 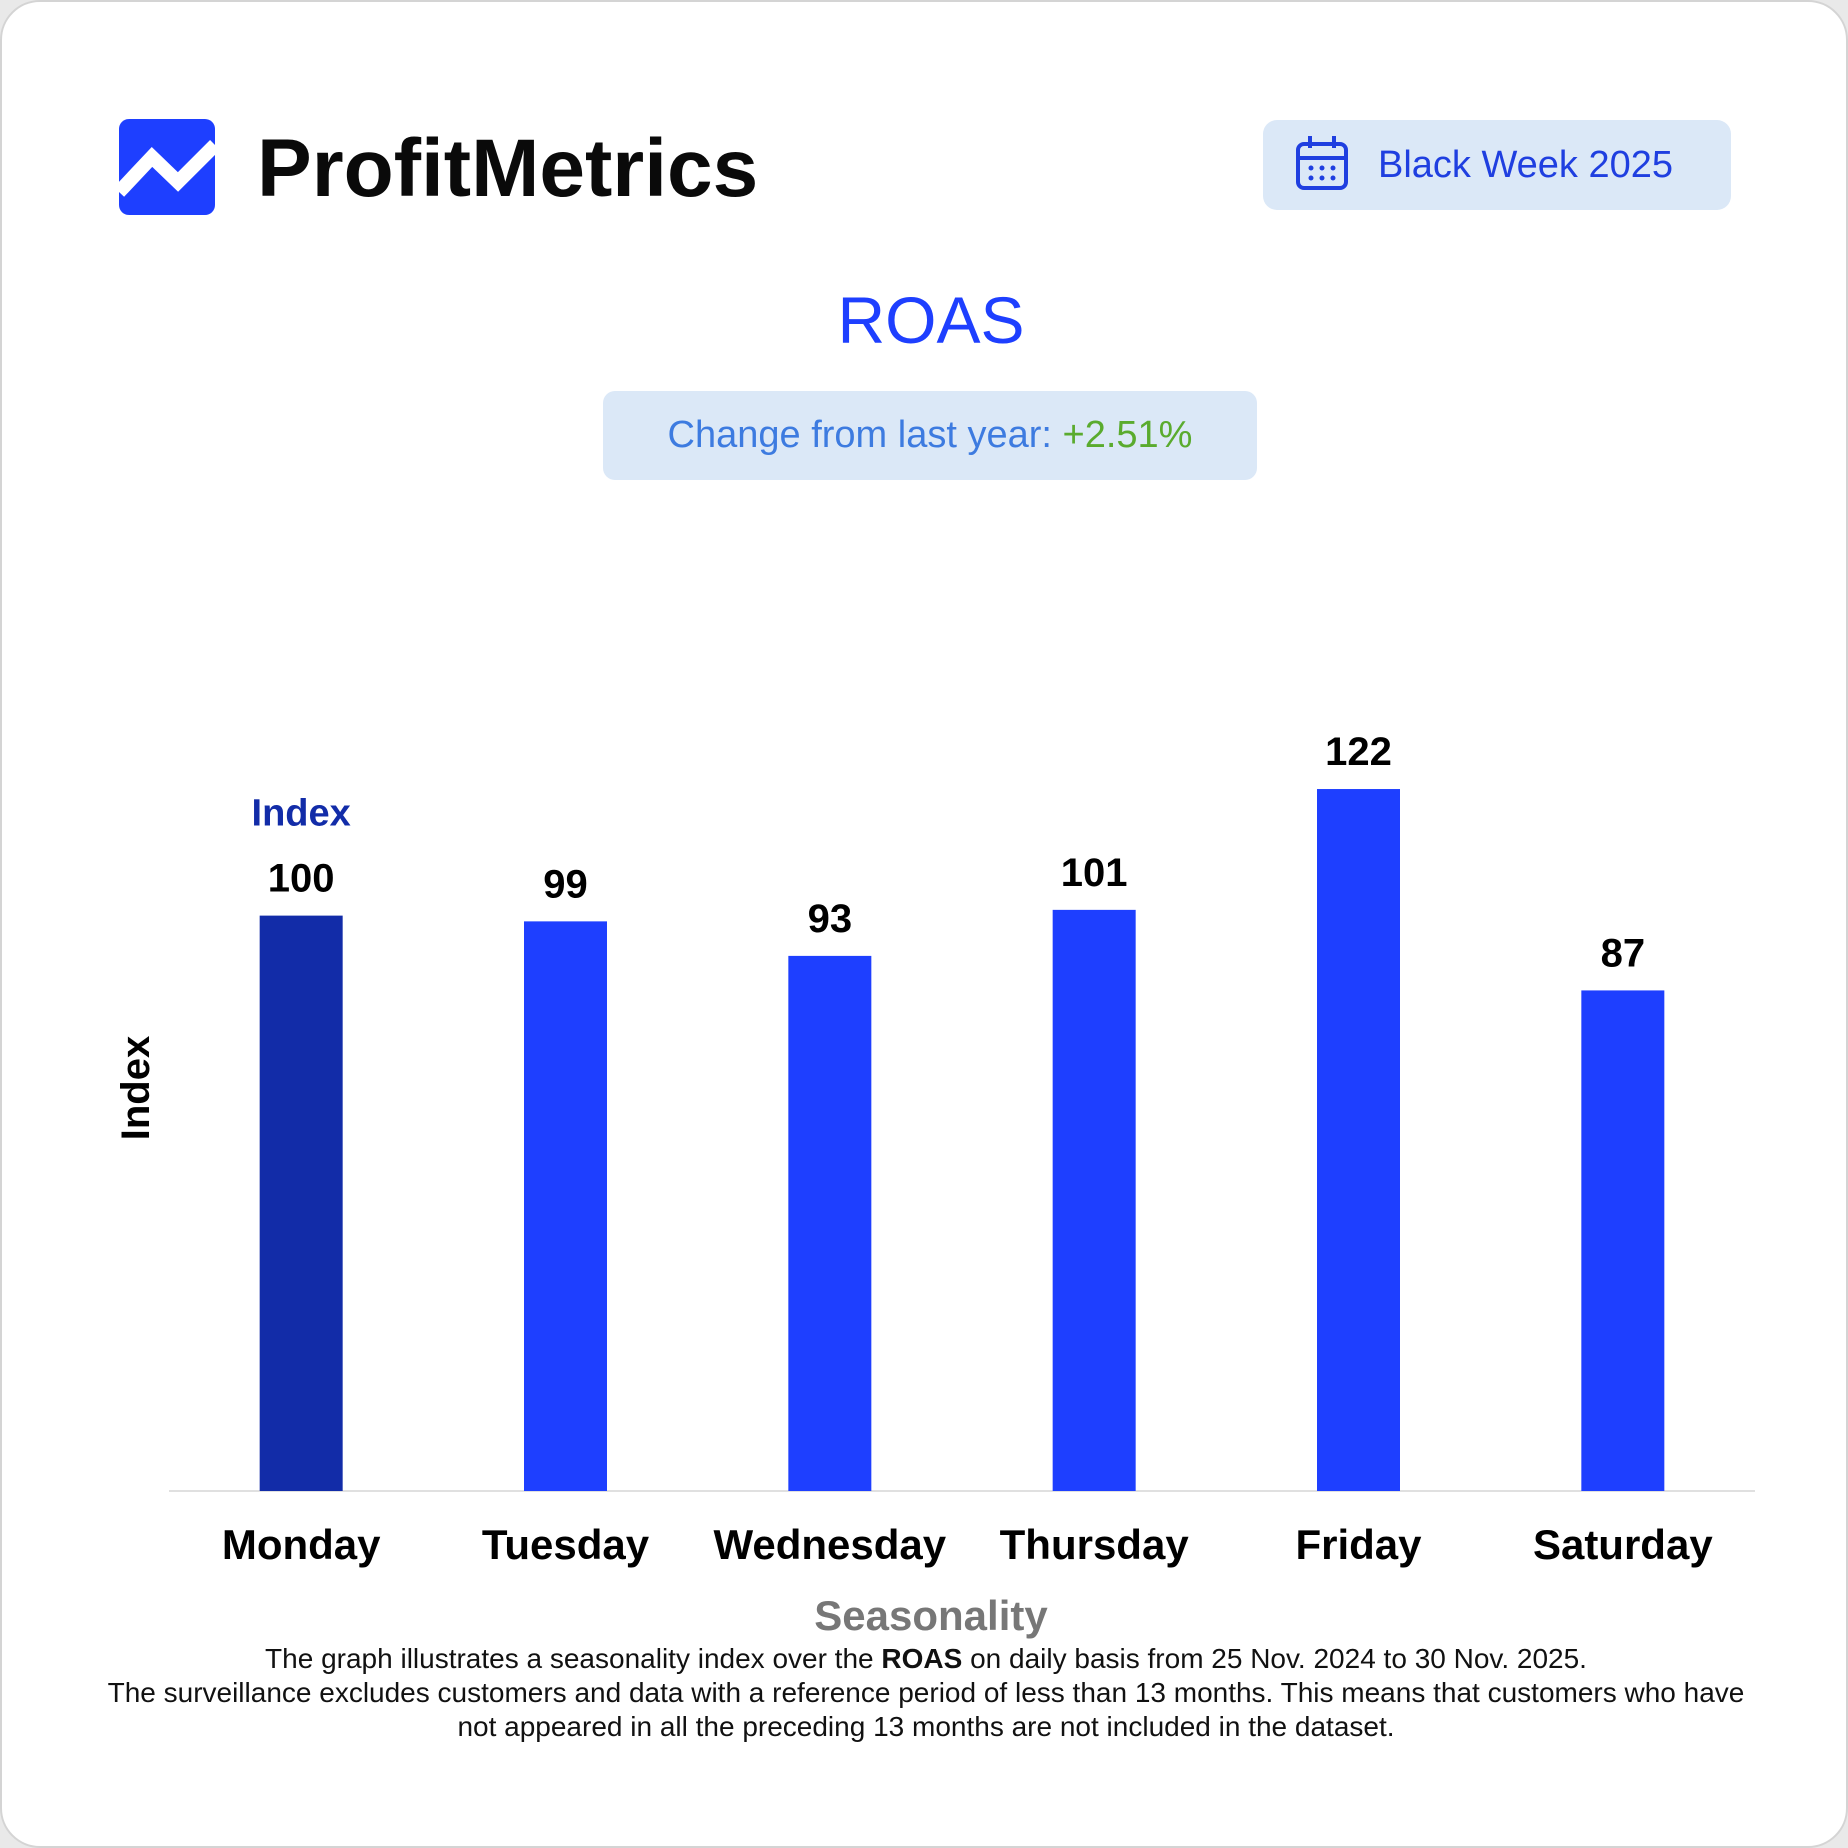 I want to click on x-tick-label: Wednesday, so click(x=830, y=1544).